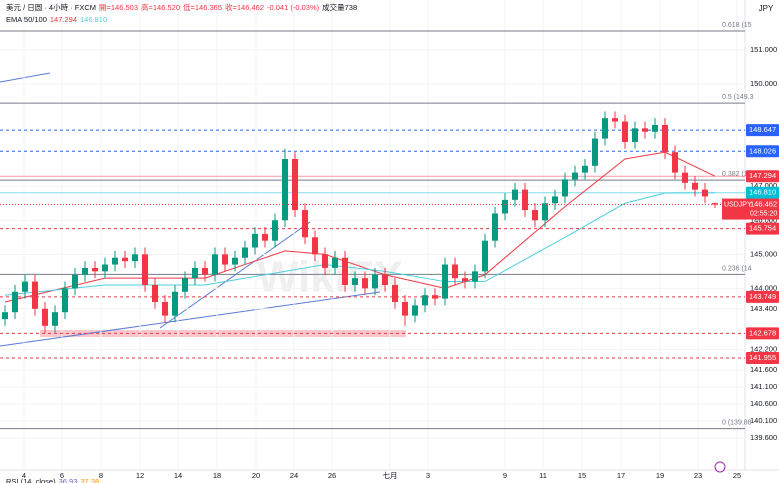  Describe the element at coordinates (762, 129) in the screenshot. I see `level-label: 148.647` at that location.